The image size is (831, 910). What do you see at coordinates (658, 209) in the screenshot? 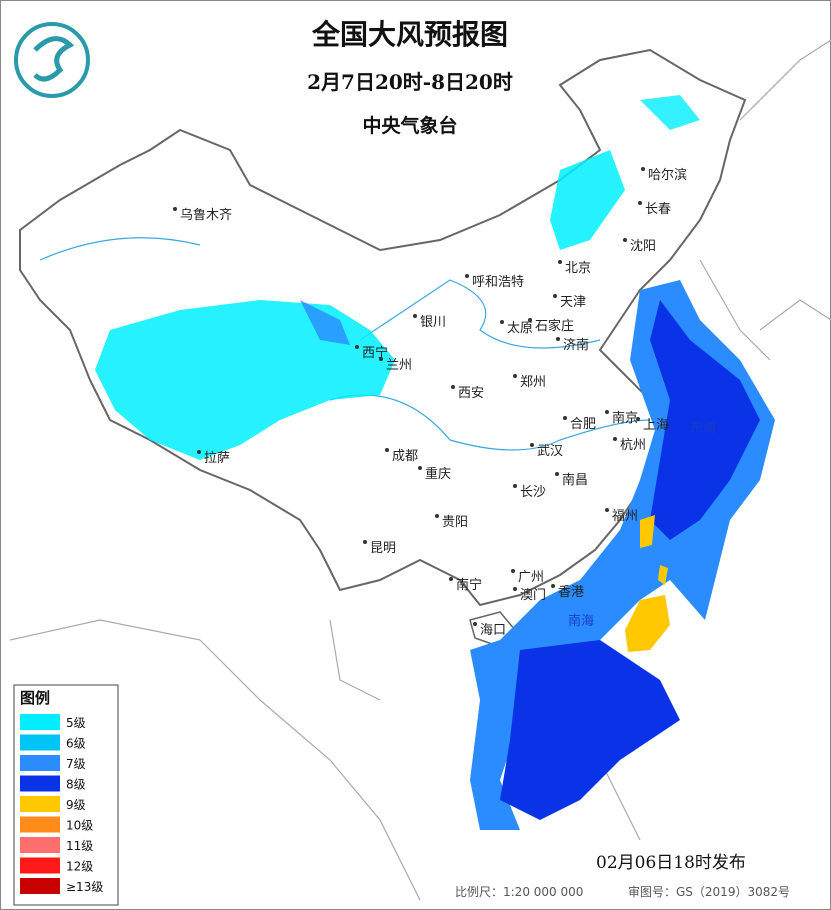
I see `city-label: 长春` at bounding box center [658, 209].